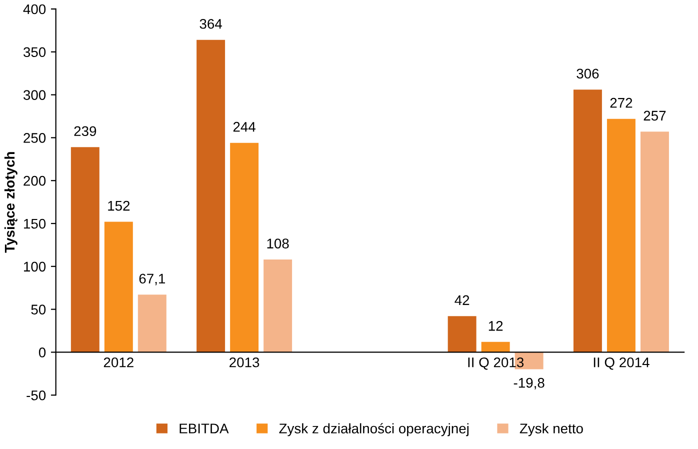 This screenshot has height=449, width=698. What do you see at coordinates (85, 131) in the screenshot?
I see `data-label: 239` at bounding box center [85, 131].